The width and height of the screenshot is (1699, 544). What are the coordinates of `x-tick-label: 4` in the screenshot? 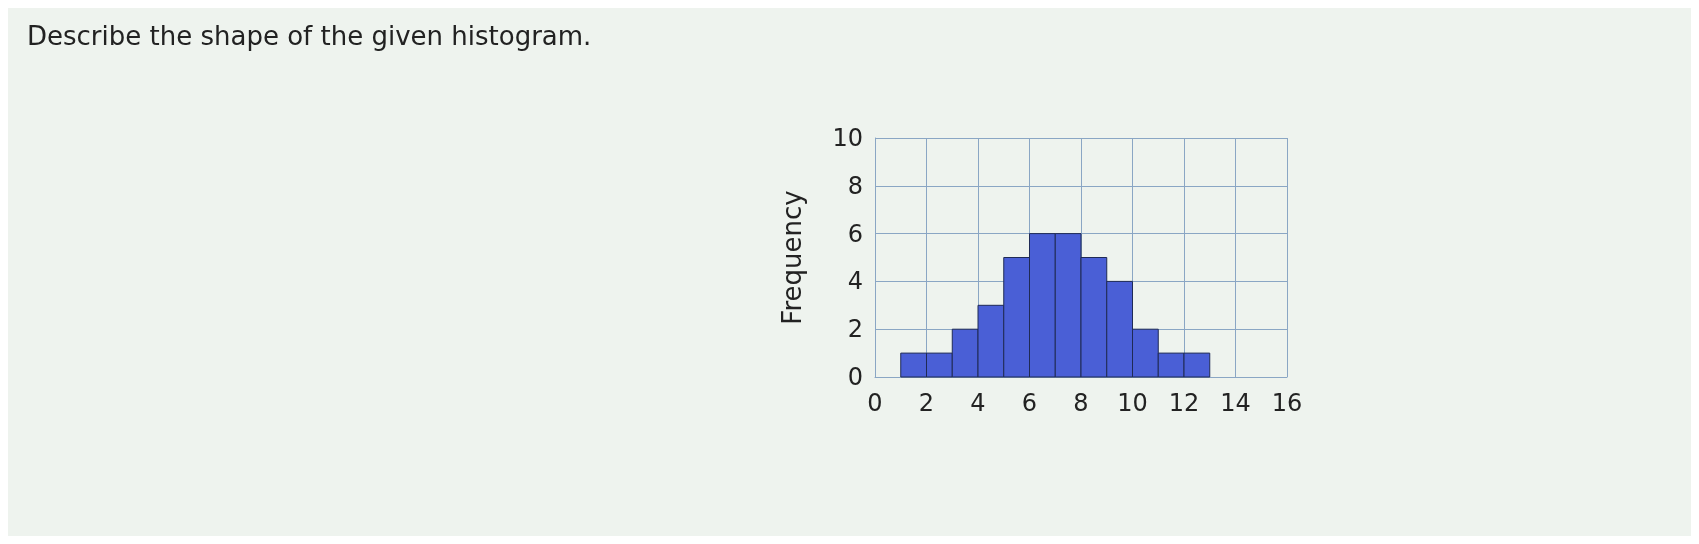 It's located at (978, 403).